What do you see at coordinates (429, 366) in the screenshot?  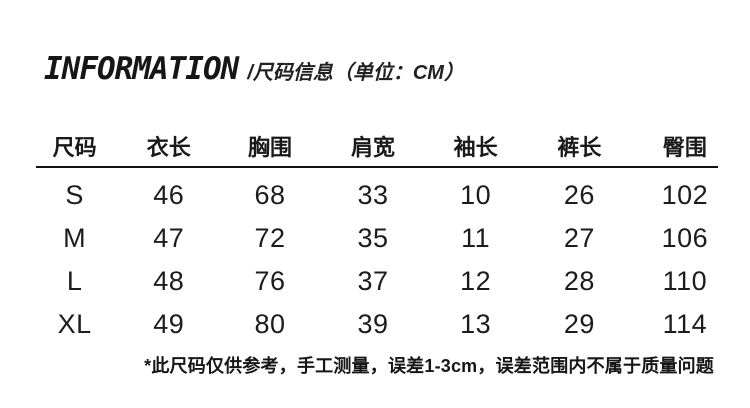 I see `measurement-disclaimer: *此尺码仅供参考，手工测量，误差1-3cm，误差范围内不属于质量问题` at bounding box center [429, 366].